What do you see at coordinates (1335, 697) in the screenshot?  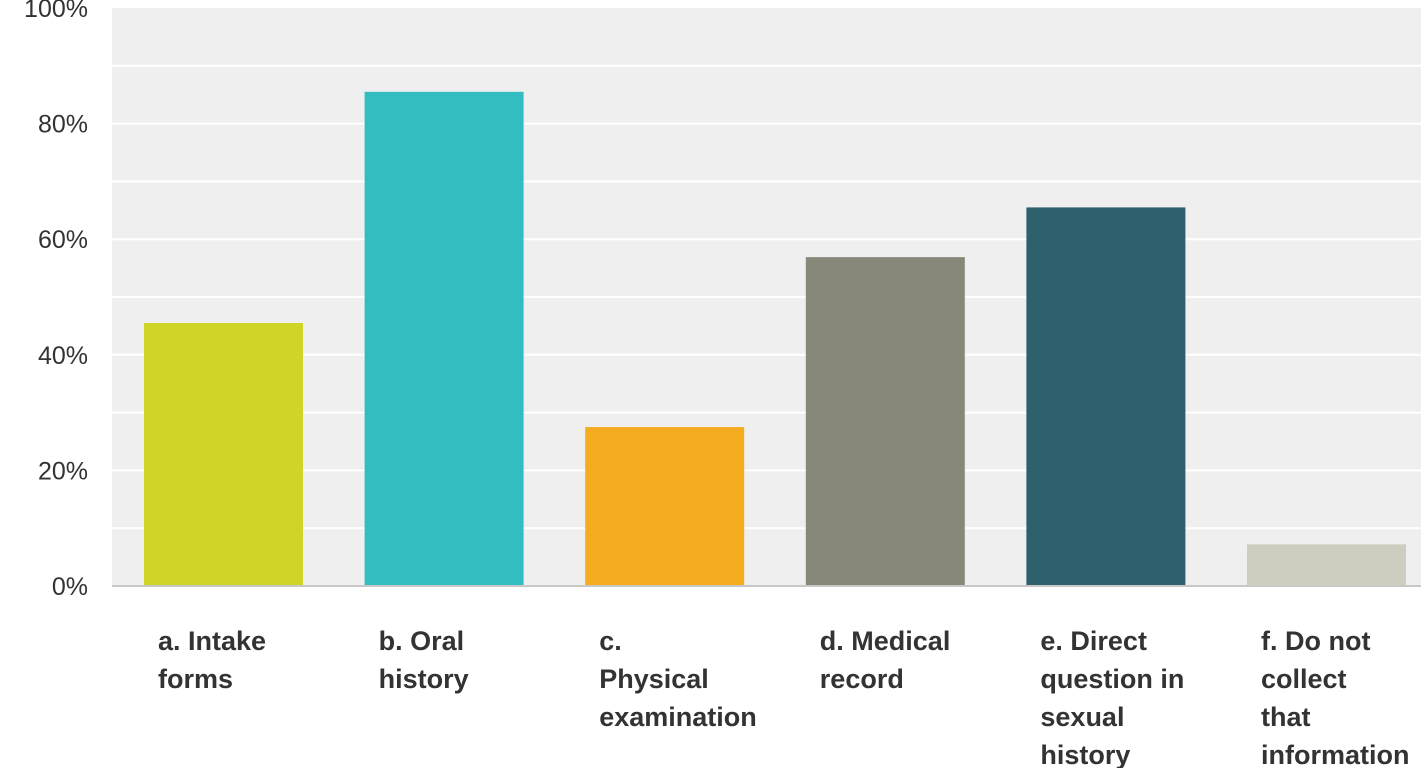 I see `x-tick-label: f. Do not collect that information` at bounding box center [1335, 697].